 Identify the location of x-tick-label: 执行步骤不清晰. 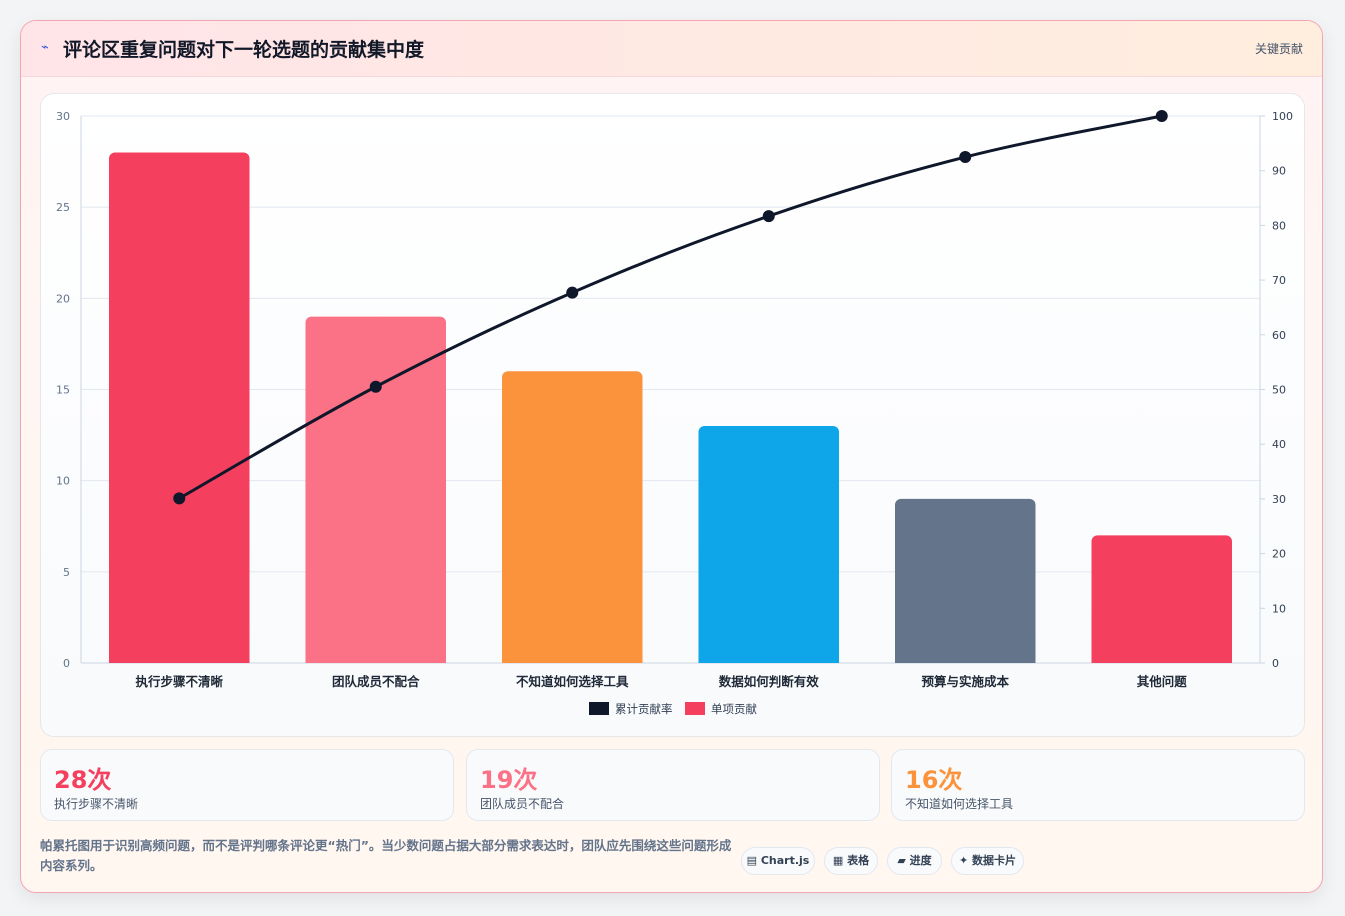
(179, 681).